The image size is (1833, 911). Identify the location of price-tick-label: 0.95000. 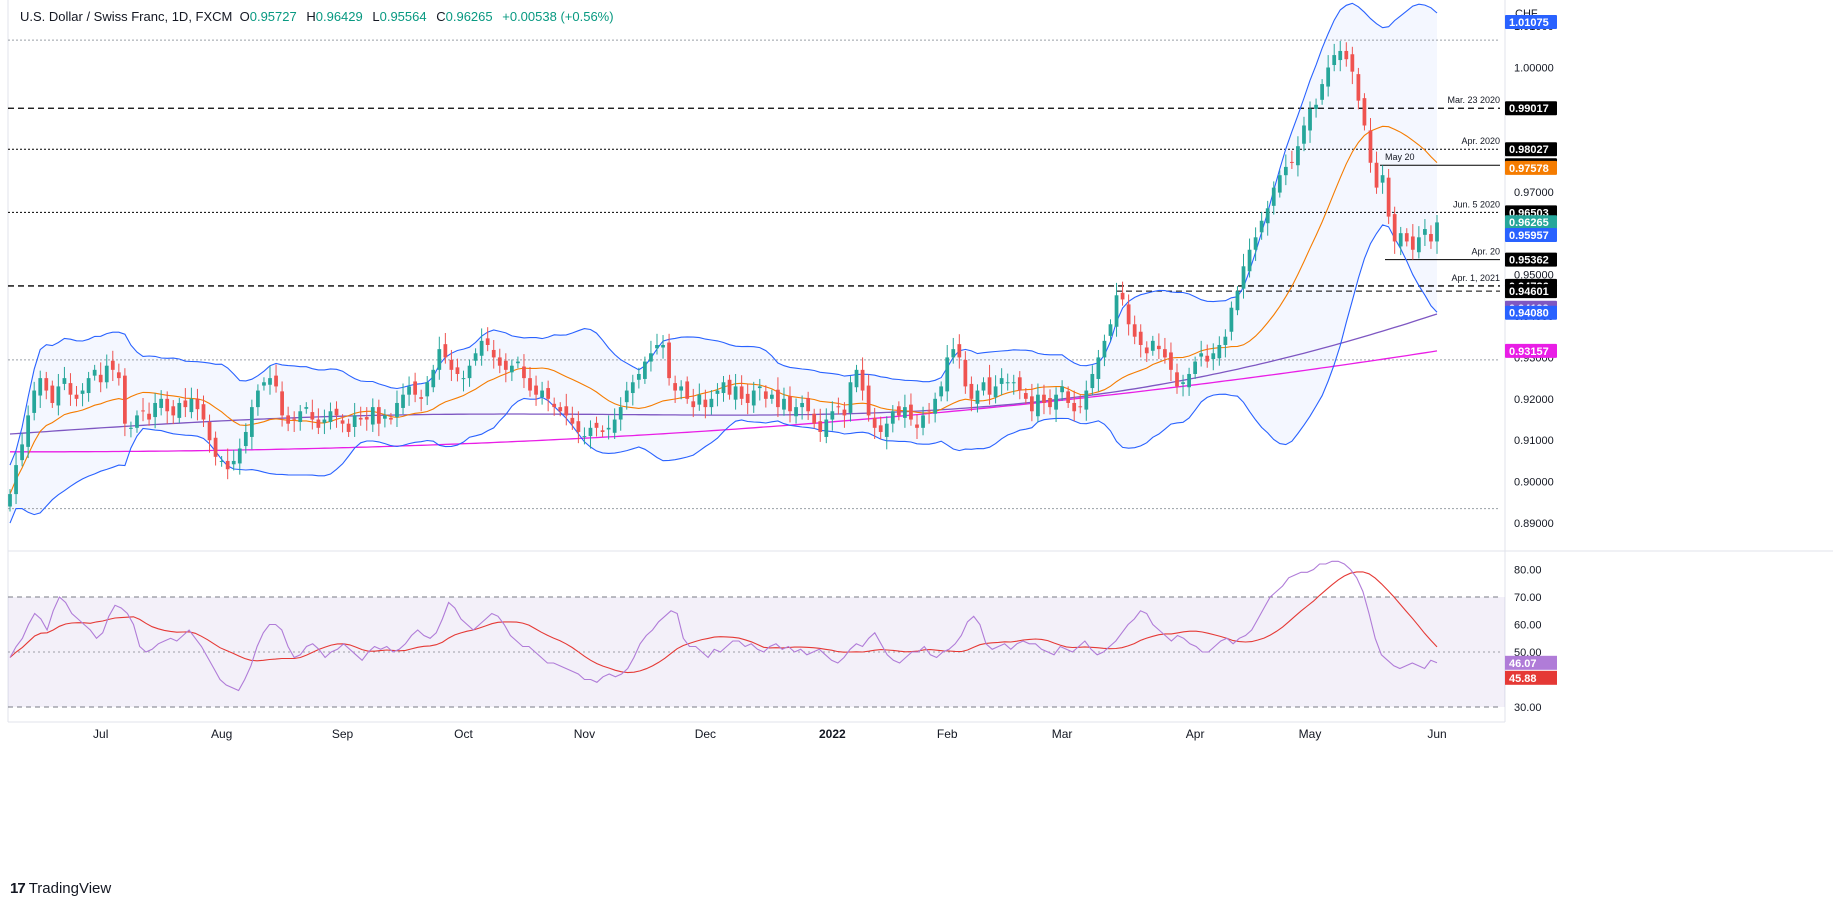
(1534, 276).